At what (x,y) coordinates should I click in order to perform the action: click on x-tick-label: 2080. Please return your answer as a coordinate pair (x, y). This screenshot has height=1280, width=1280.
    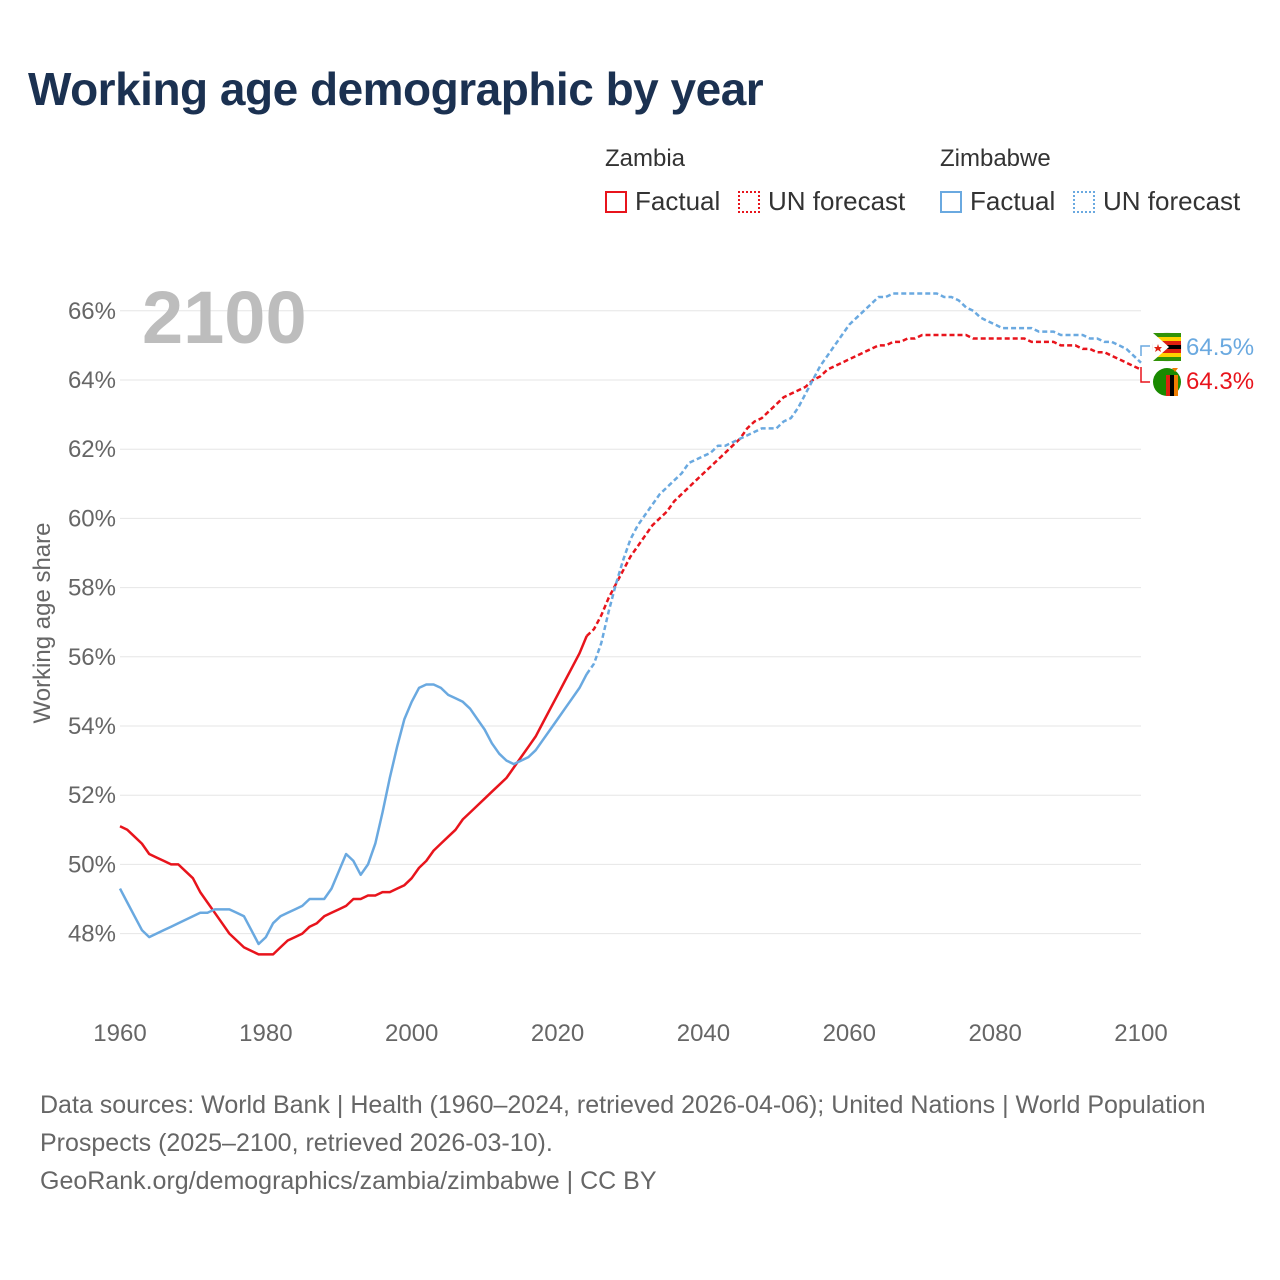
    Looking at the image, I should click on (994, 1033).